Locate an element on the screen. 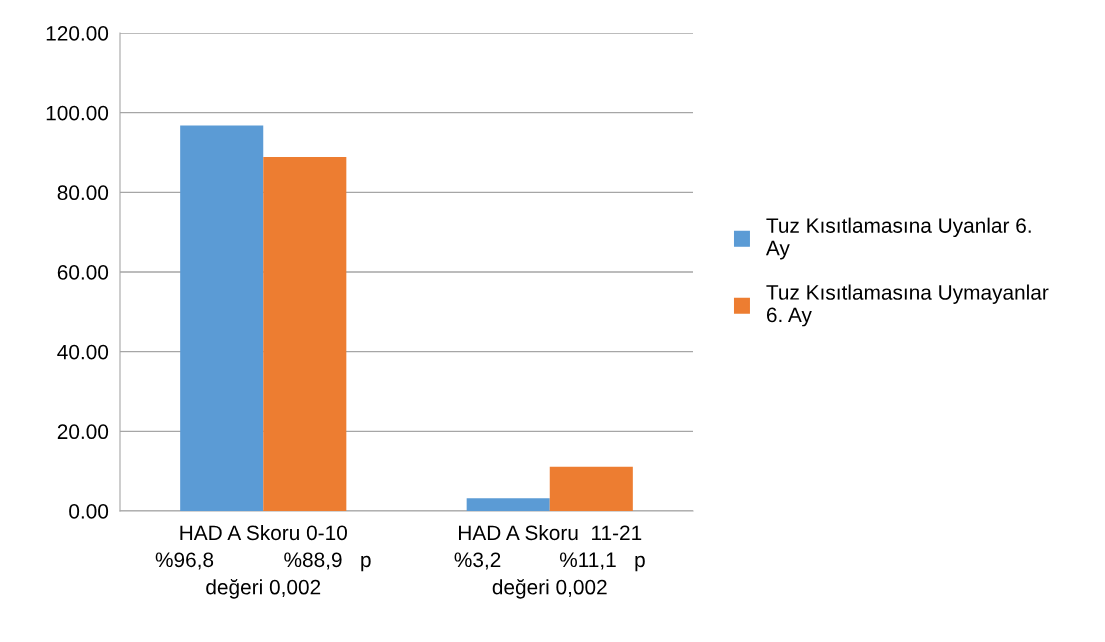 The image size is (1105, 642). x-tick-label: HAD A Skoru 0-10 %96,8 %88,9 p değeri 0,002 is located at coordinates (263, 561).